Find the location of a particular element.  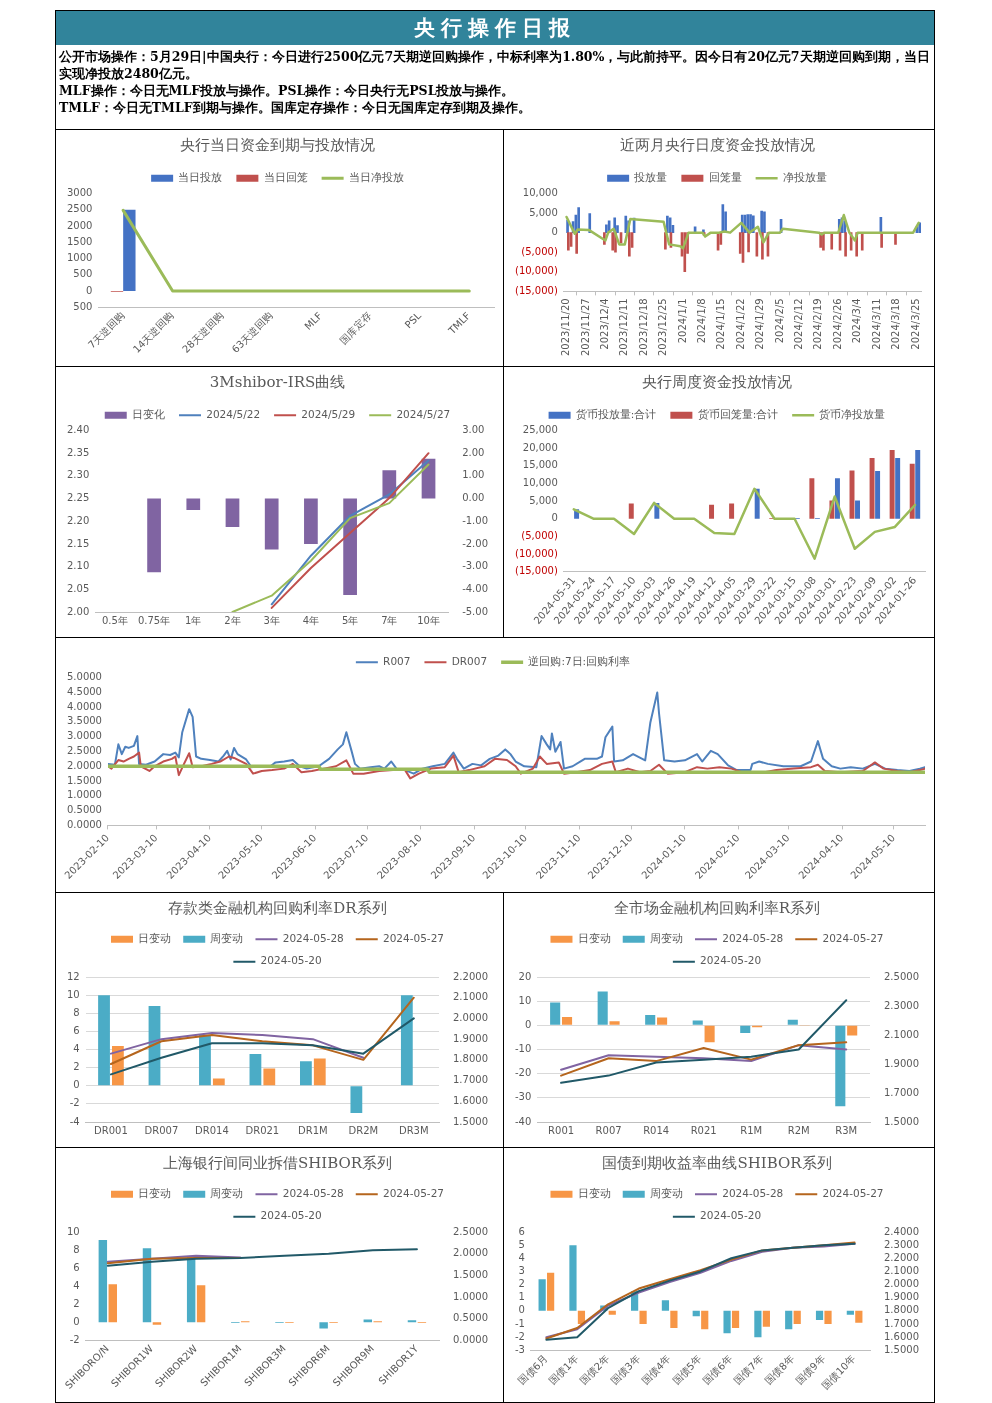

y2-tick-label: -1.00 is located at coordinates (475, 520).